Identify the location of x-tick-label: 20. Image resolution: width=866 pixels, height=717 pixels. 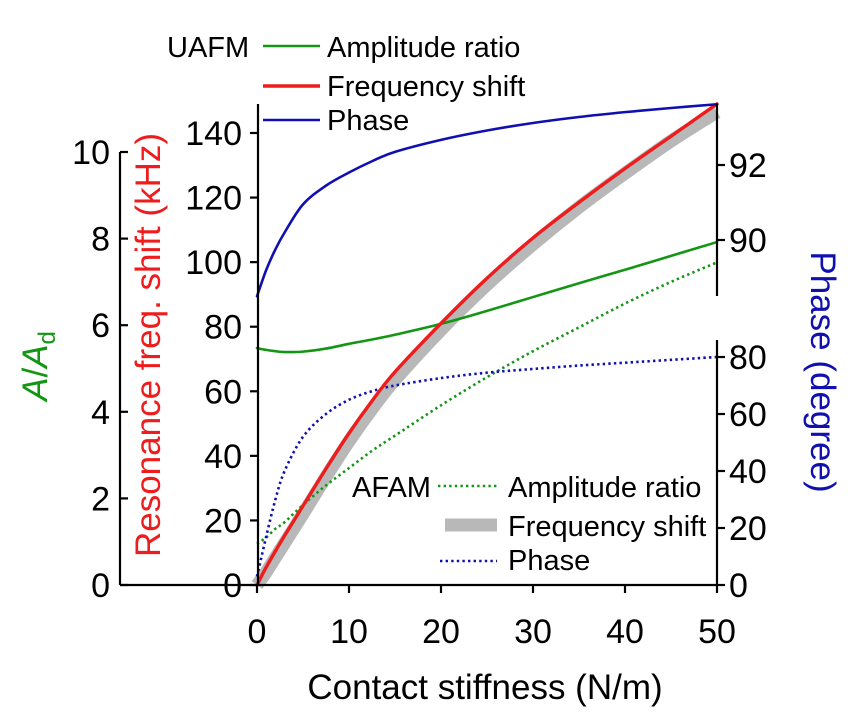
(441, 632).